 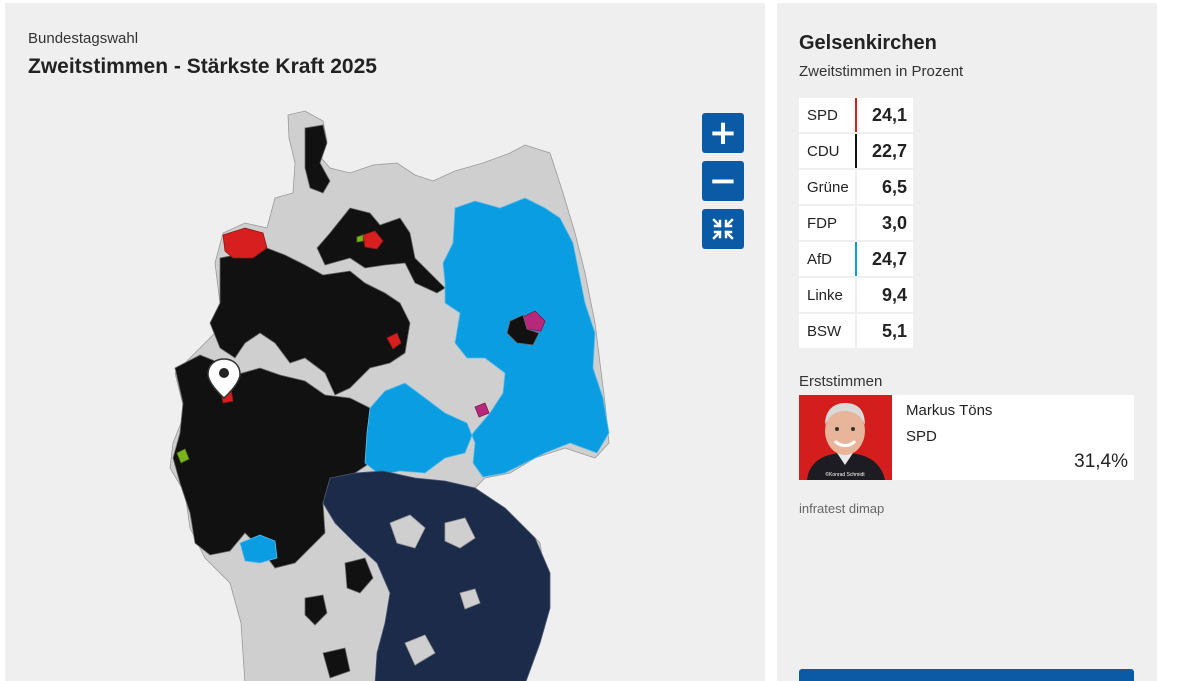 I want to click on map-region-other-inner, so click(x=435, y=590).